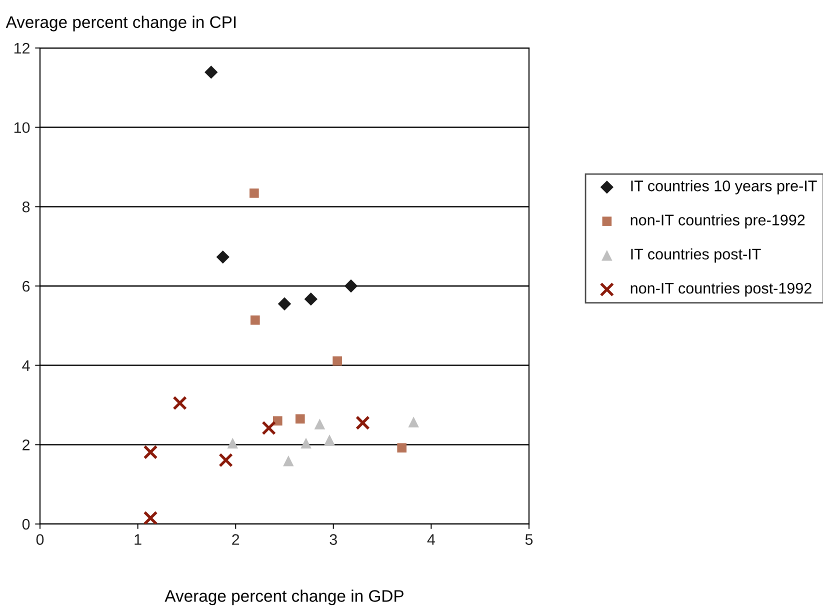  What do you see at coordinates (717, 221) in the screenshot?
I see `legend-label: non-IT countries pre-1992` at bounding box center [717, 221].